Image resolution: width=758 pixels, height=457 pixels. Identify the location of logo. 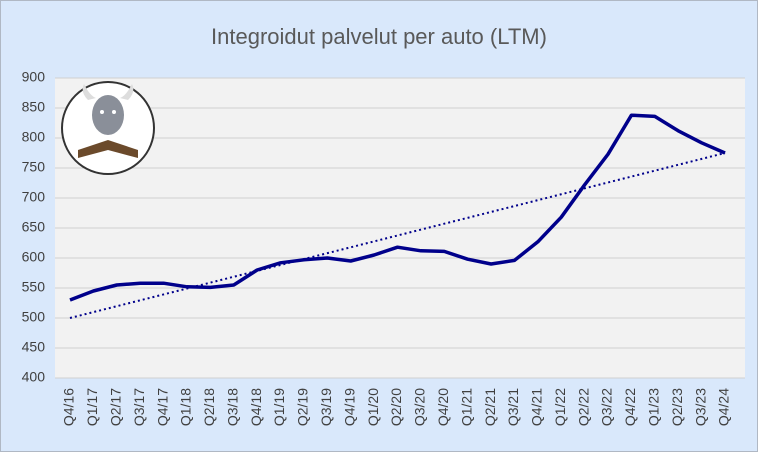
(108, 128).